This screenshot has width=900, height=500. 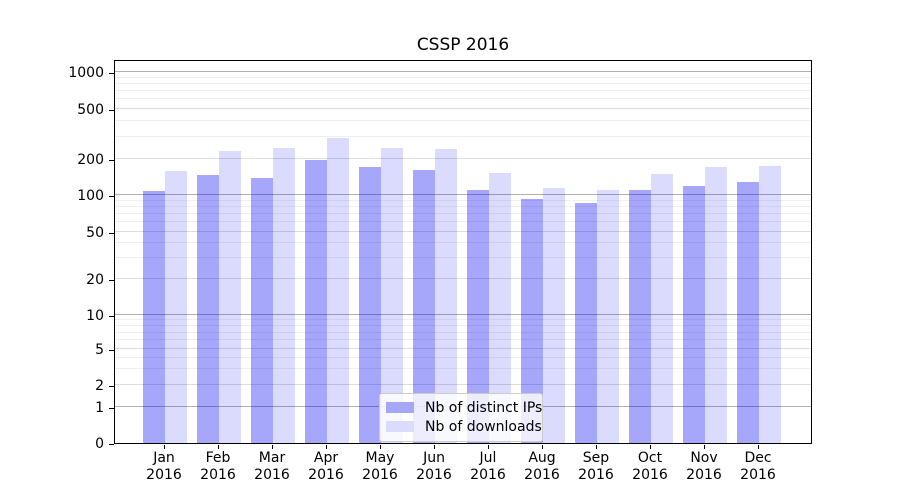 I want to click on y-tick-label: 0, so click(x=99, y=444).